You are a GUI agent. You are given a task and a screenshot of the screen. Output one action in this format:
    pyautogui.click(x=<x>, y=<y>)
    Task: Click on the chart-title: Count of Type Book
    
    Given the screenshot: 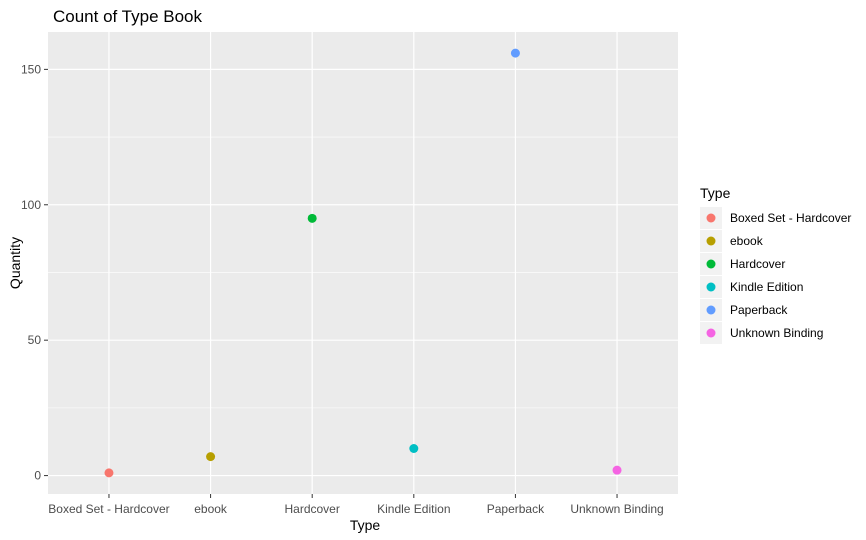 What is the action you would take?
    pyautogui.click(x=128, y=16)
    